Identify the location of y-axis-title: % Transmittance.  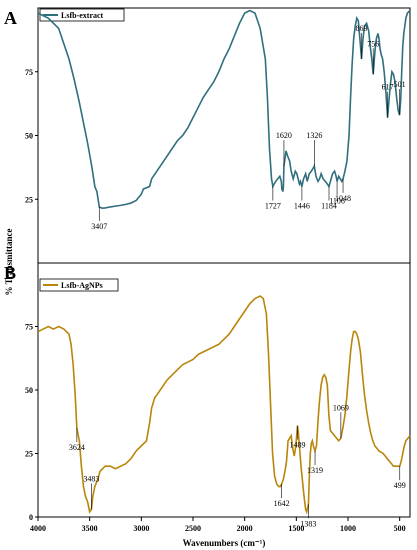
(9, 262).